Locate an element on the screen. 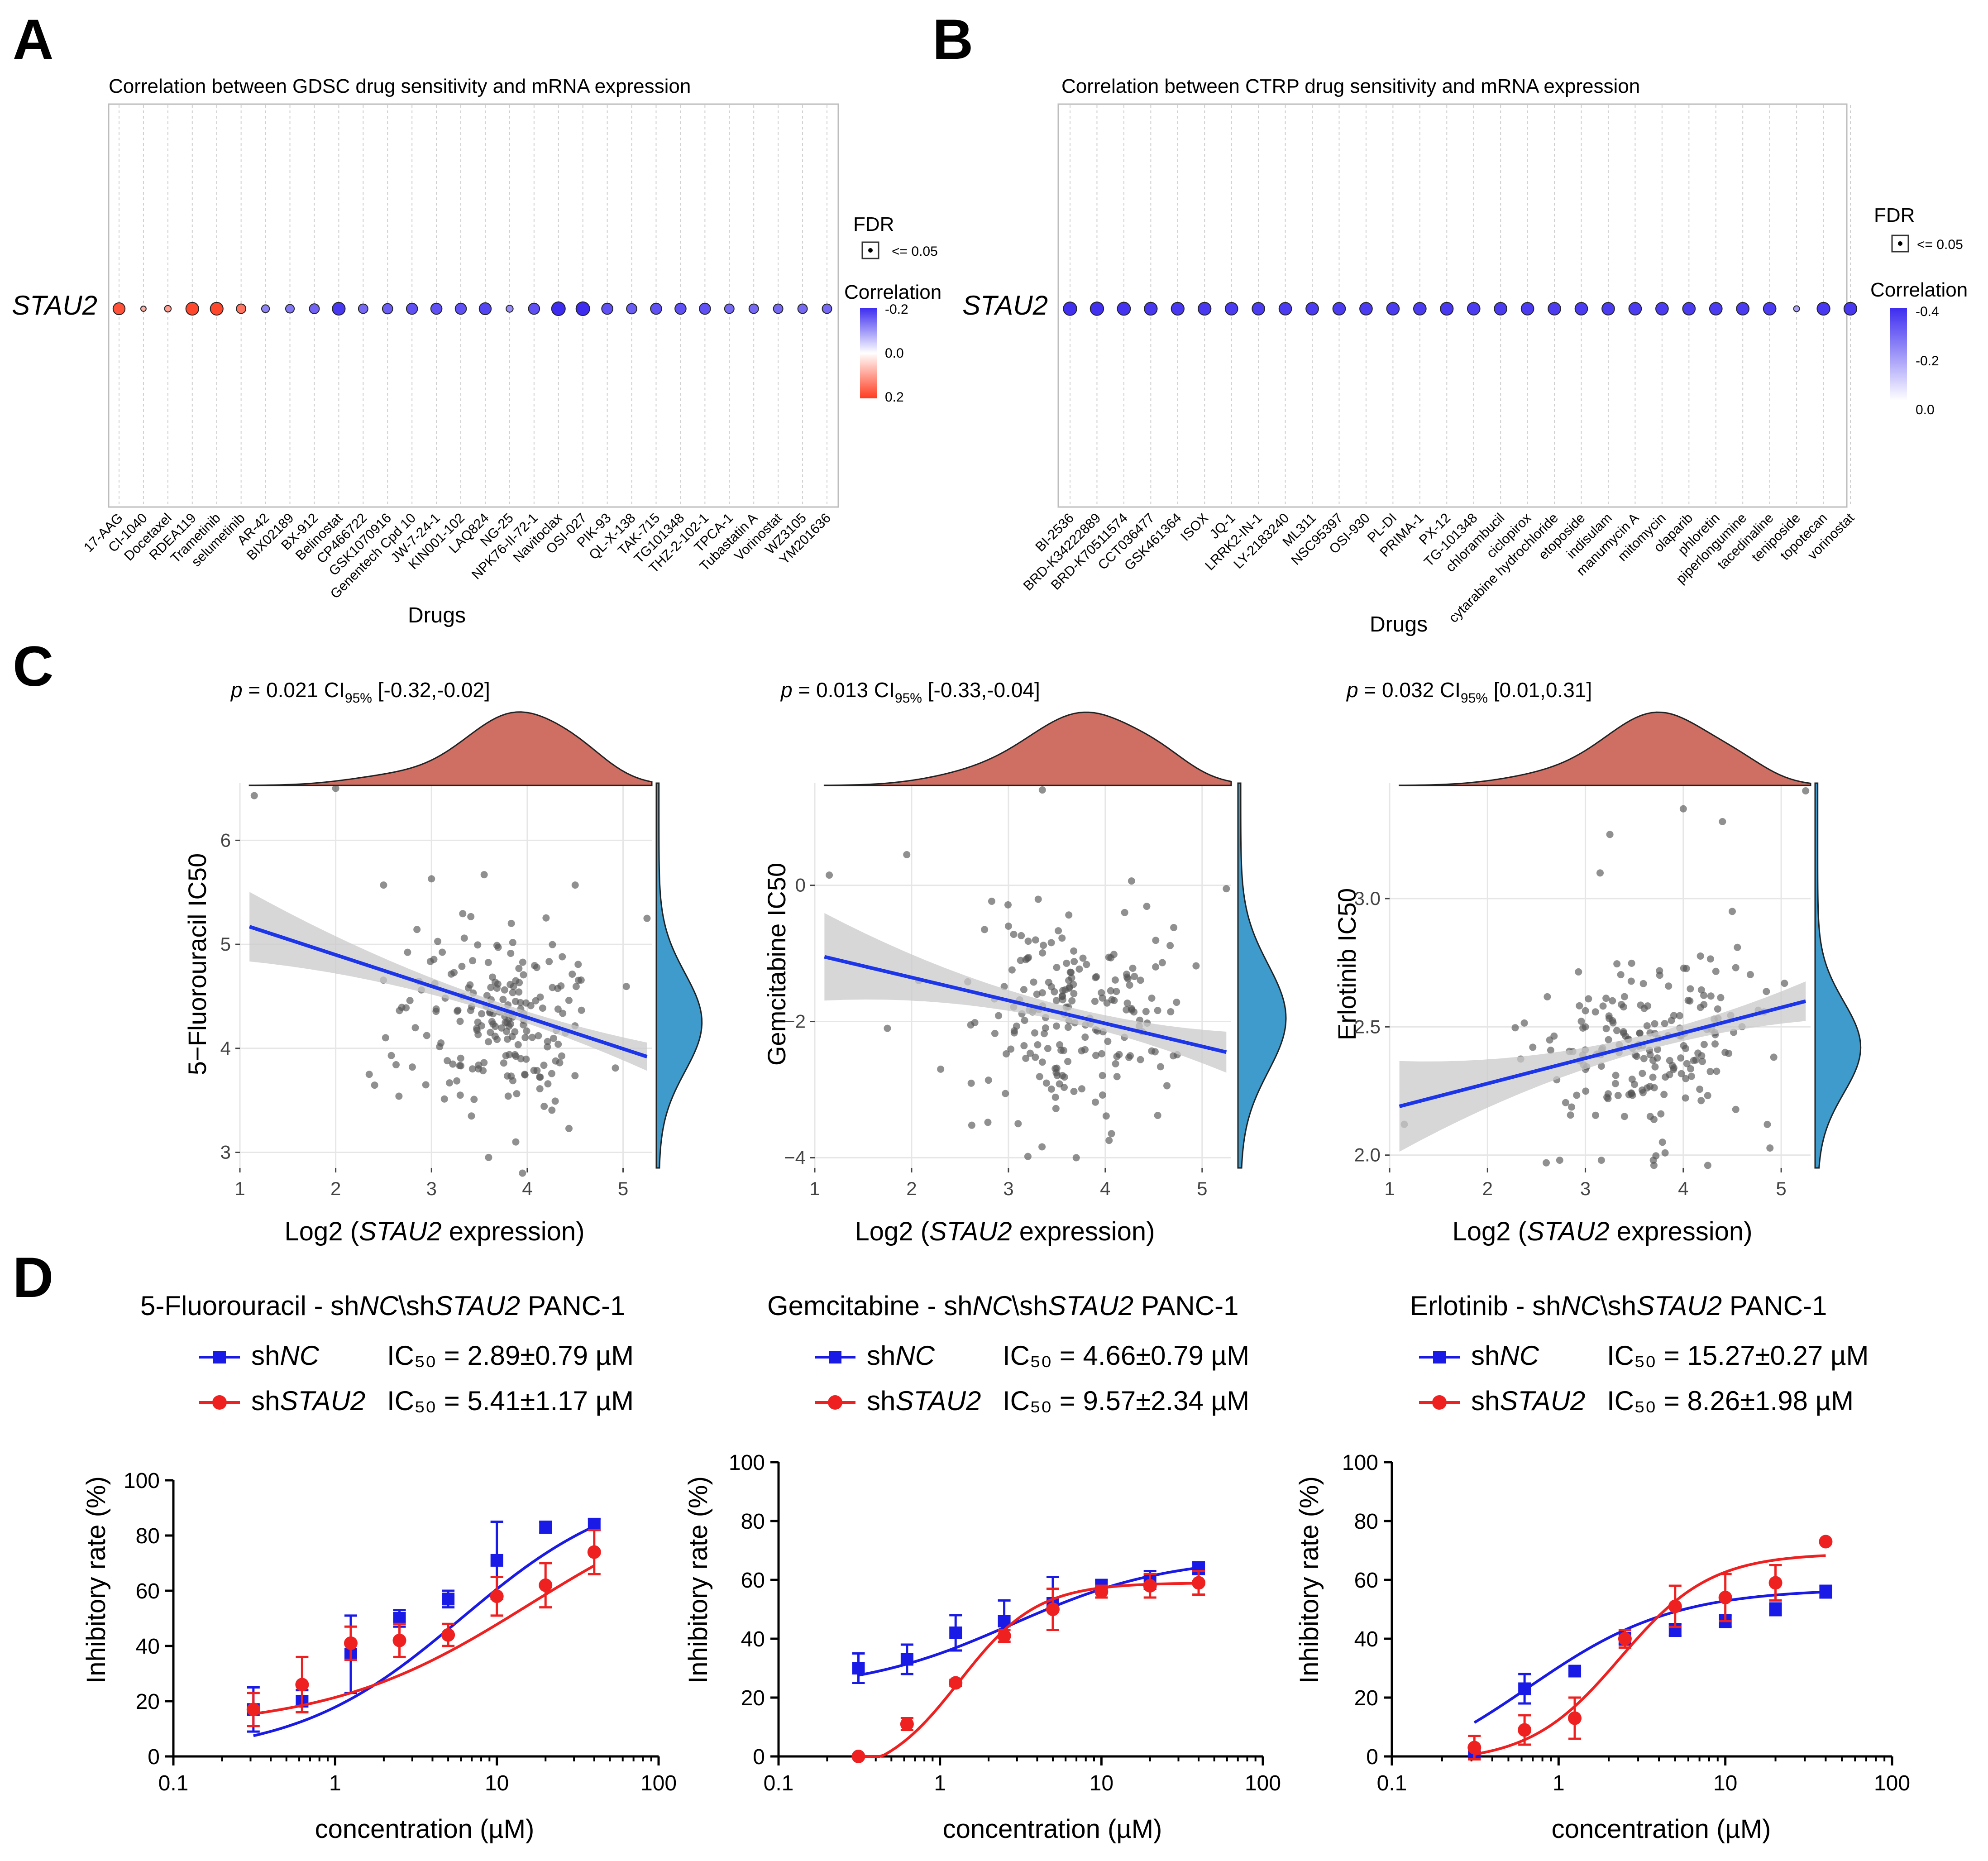 The width and height of the screenshot is (1988, 1861). panel-d-ytick-label: 40 is located at coordinates (753, 1639).